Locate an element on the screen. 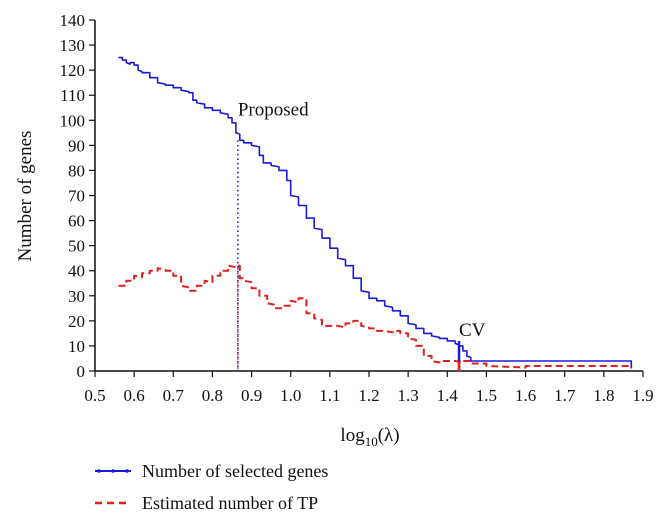 This screenshot has height=522, width=665. y-tick-label: 20 is located at coordinates (76, 321).